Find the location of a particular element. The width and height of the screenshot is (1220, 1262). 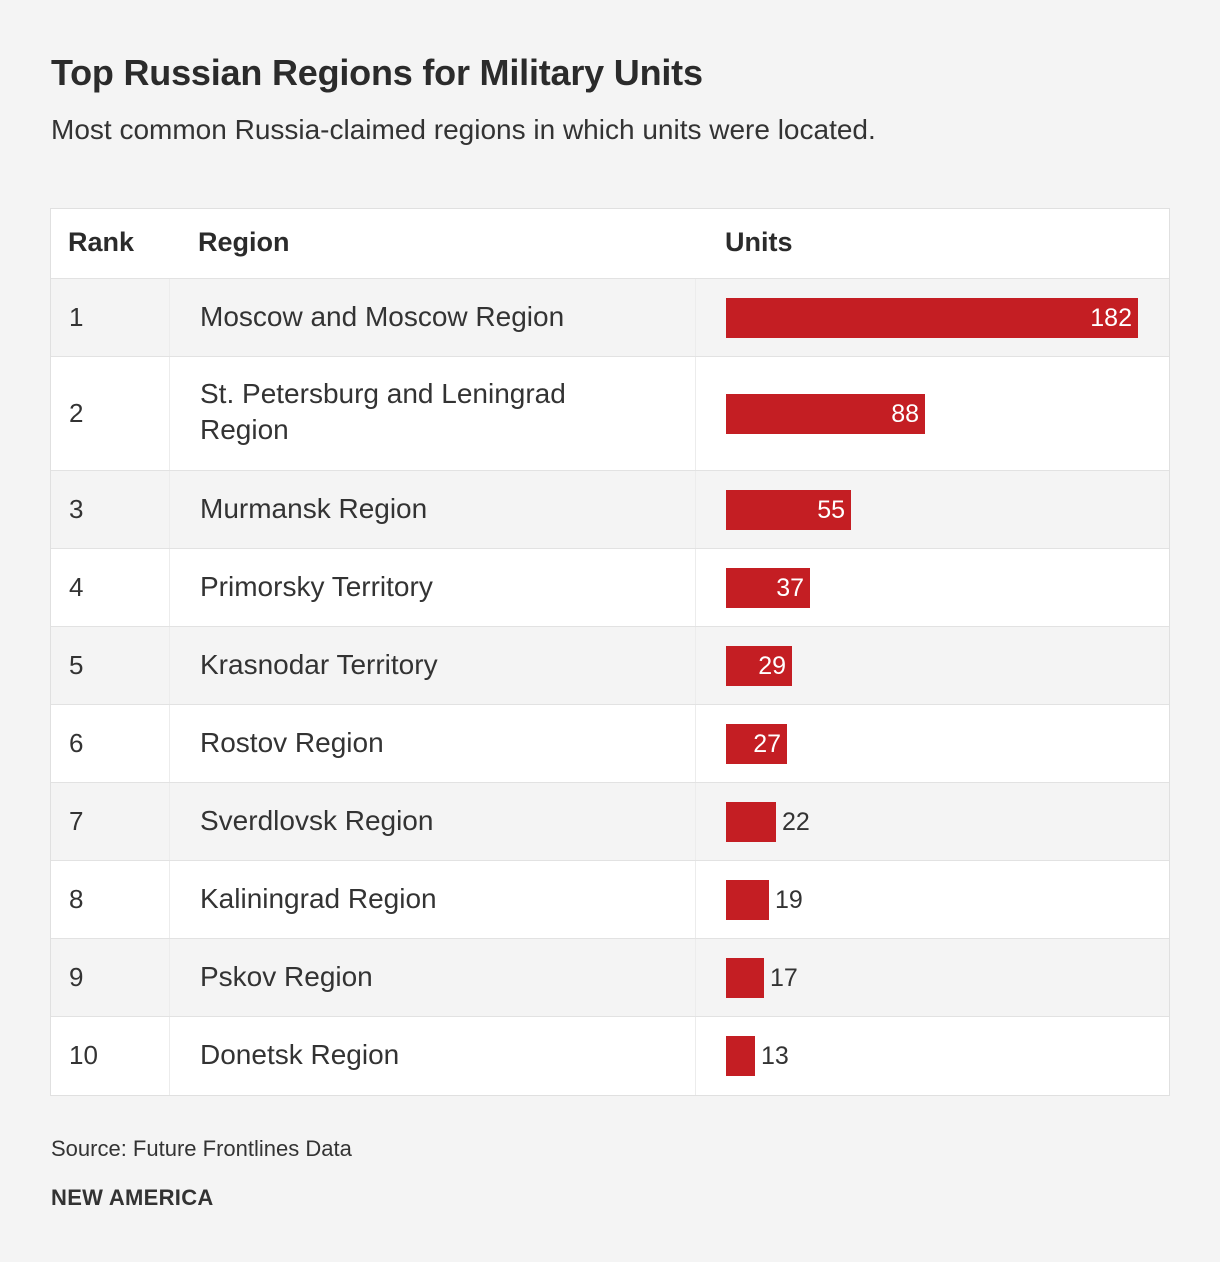

units-value-label: 13 is located at coordinates (775, 1056).